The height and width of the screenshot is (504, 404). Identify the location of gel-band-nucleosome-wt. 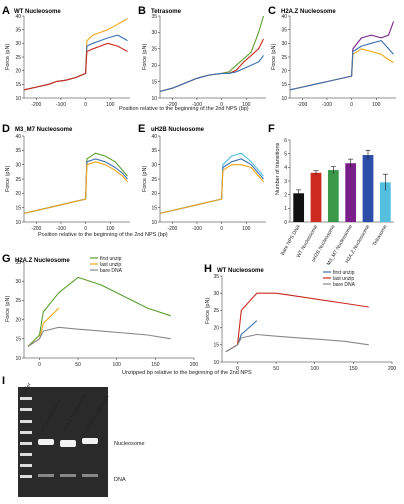
(46, 442).